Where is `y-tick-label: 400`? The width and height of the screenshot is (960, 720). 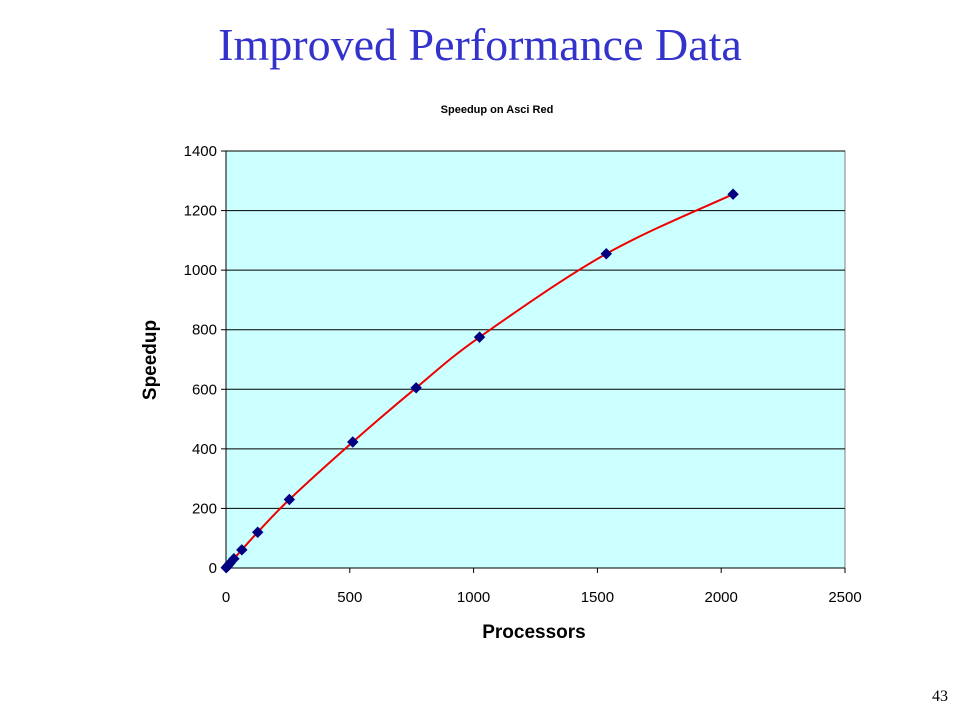 y-tick-label: 400 is located at coordinates (204, 449).